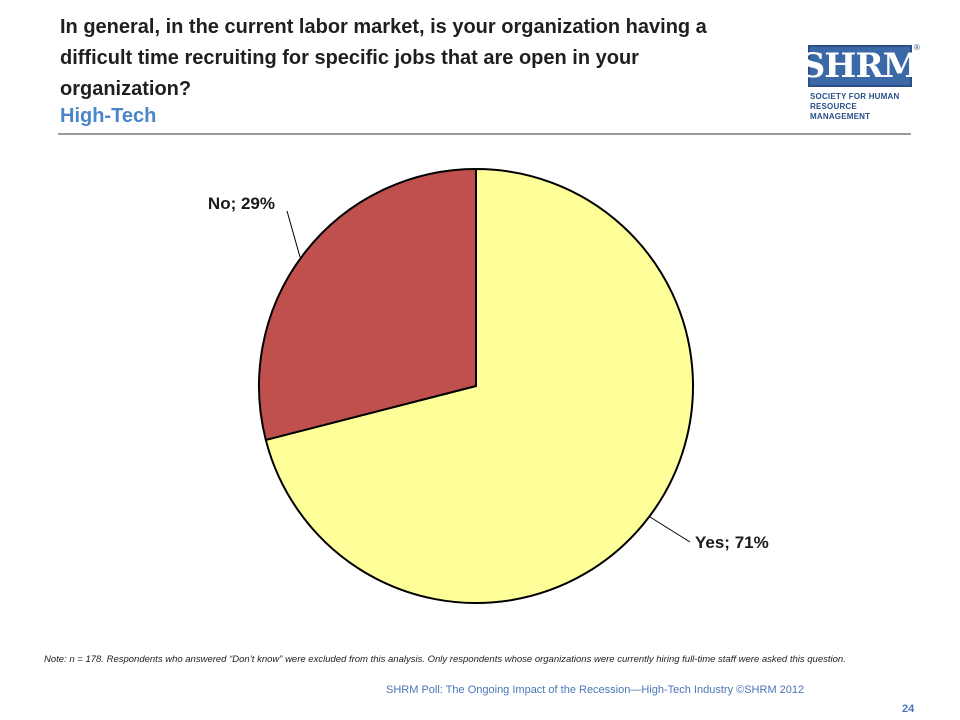  What do you see at coordinates (670, 529) in the screenshot?
I see `leader-line-yes` at bounding box center [670, 529].